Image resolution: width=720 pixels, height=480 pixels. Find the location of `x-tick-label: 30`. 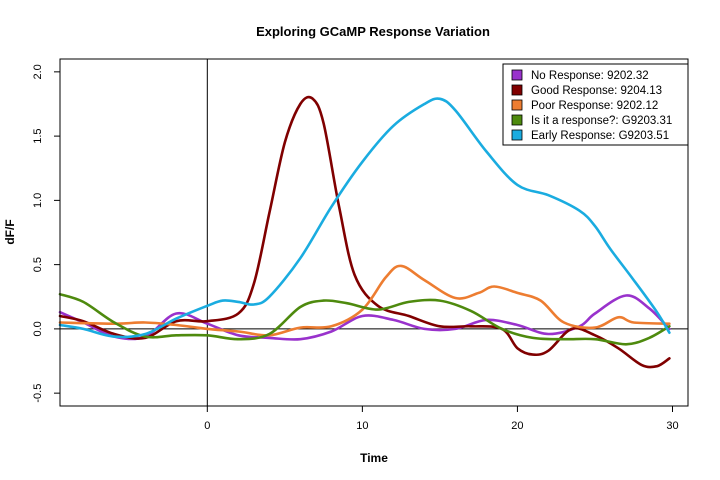

x-tick-label: 30 is located at coordinates (672, 426).